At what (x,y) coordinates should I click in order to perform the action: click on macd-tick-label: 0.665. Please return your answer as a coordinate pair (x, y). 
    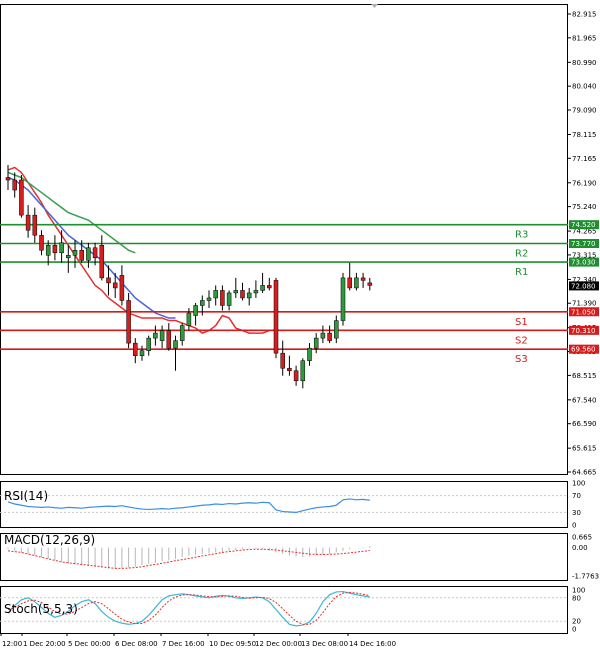
    Looking at the image, I should click on (582, 538).